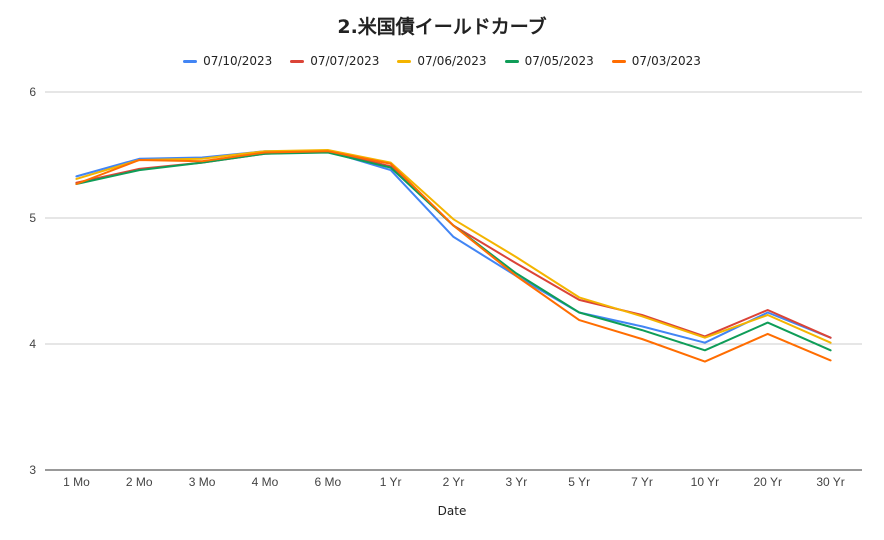  Describe the element at coordinates (76, 482) in the screenshot. I see `x-tick-label: 1 Mo` at that location.